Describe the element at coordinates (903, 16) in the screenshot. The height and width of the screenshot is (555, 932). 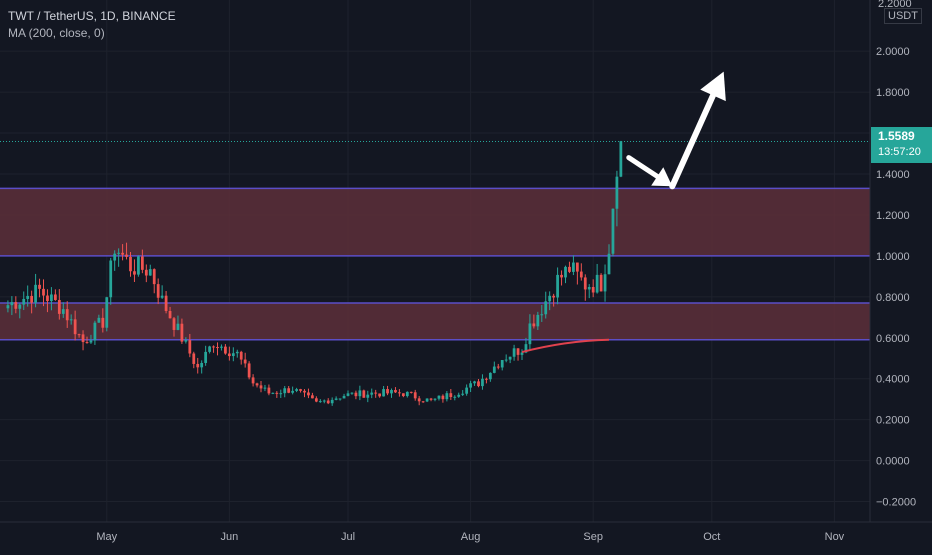
I see `currency-unit-badge: USDT` at that location.